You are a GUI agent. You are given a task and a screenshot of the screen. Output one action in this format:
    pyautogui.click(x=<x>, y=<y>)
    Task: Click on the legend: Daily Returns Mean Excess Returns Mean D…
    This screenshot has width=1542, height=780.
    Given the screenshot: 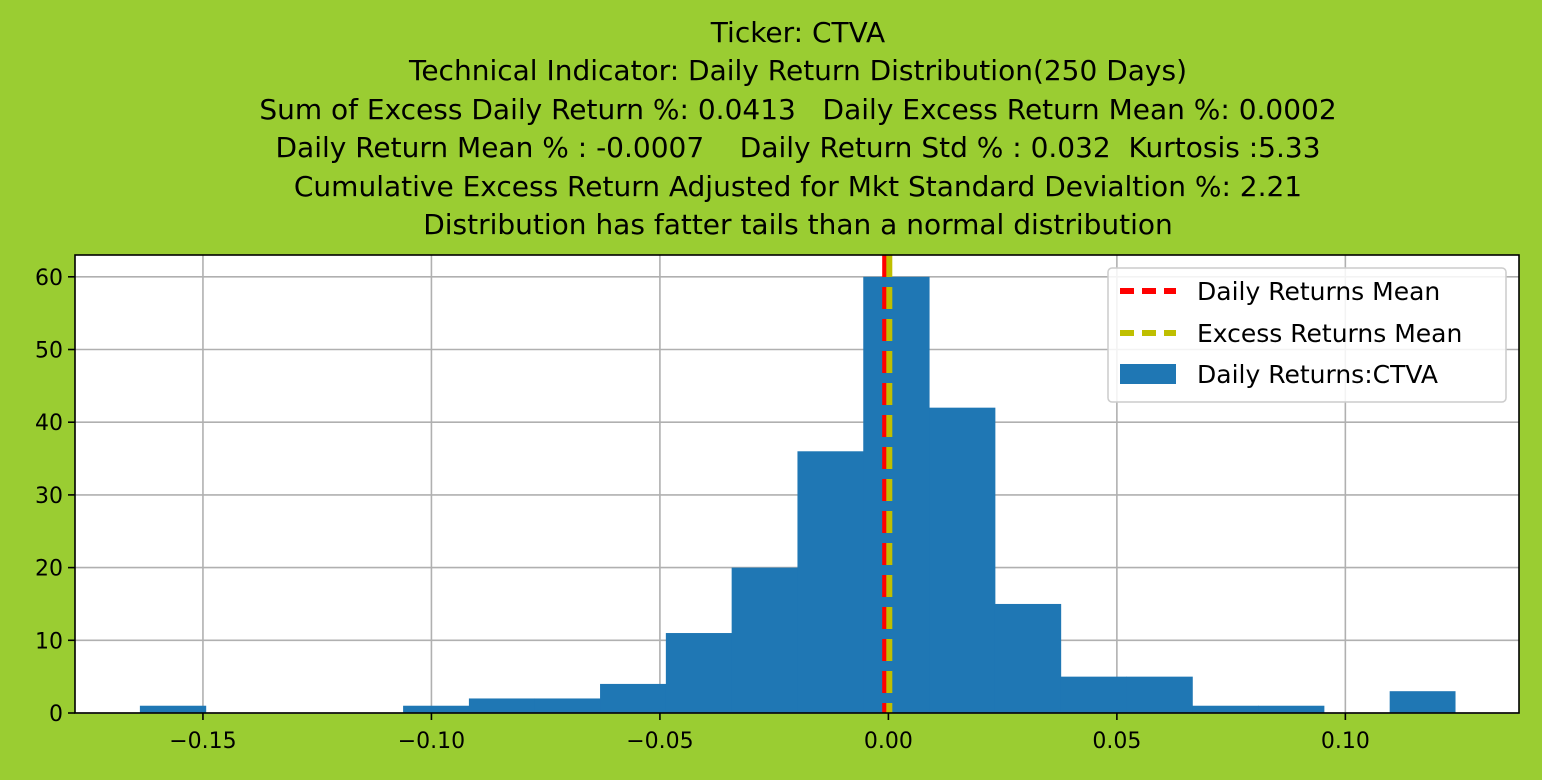 What is the action you would take?
    pyautogui.click(x=1307, y=335)
    